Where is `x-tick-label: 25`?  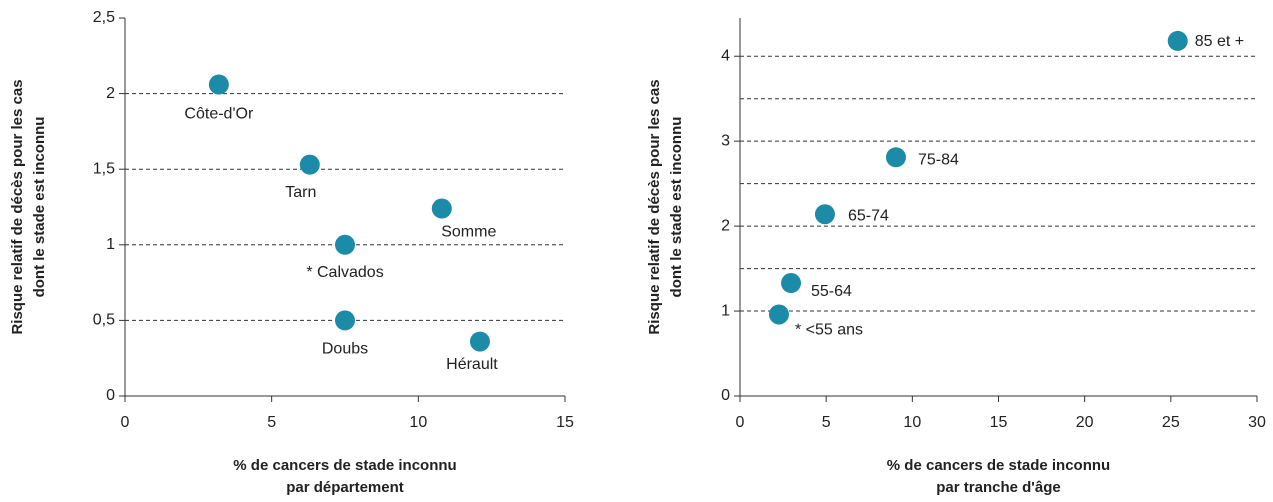
x-tick-label: 25 is located at coordinates (1171, 422).